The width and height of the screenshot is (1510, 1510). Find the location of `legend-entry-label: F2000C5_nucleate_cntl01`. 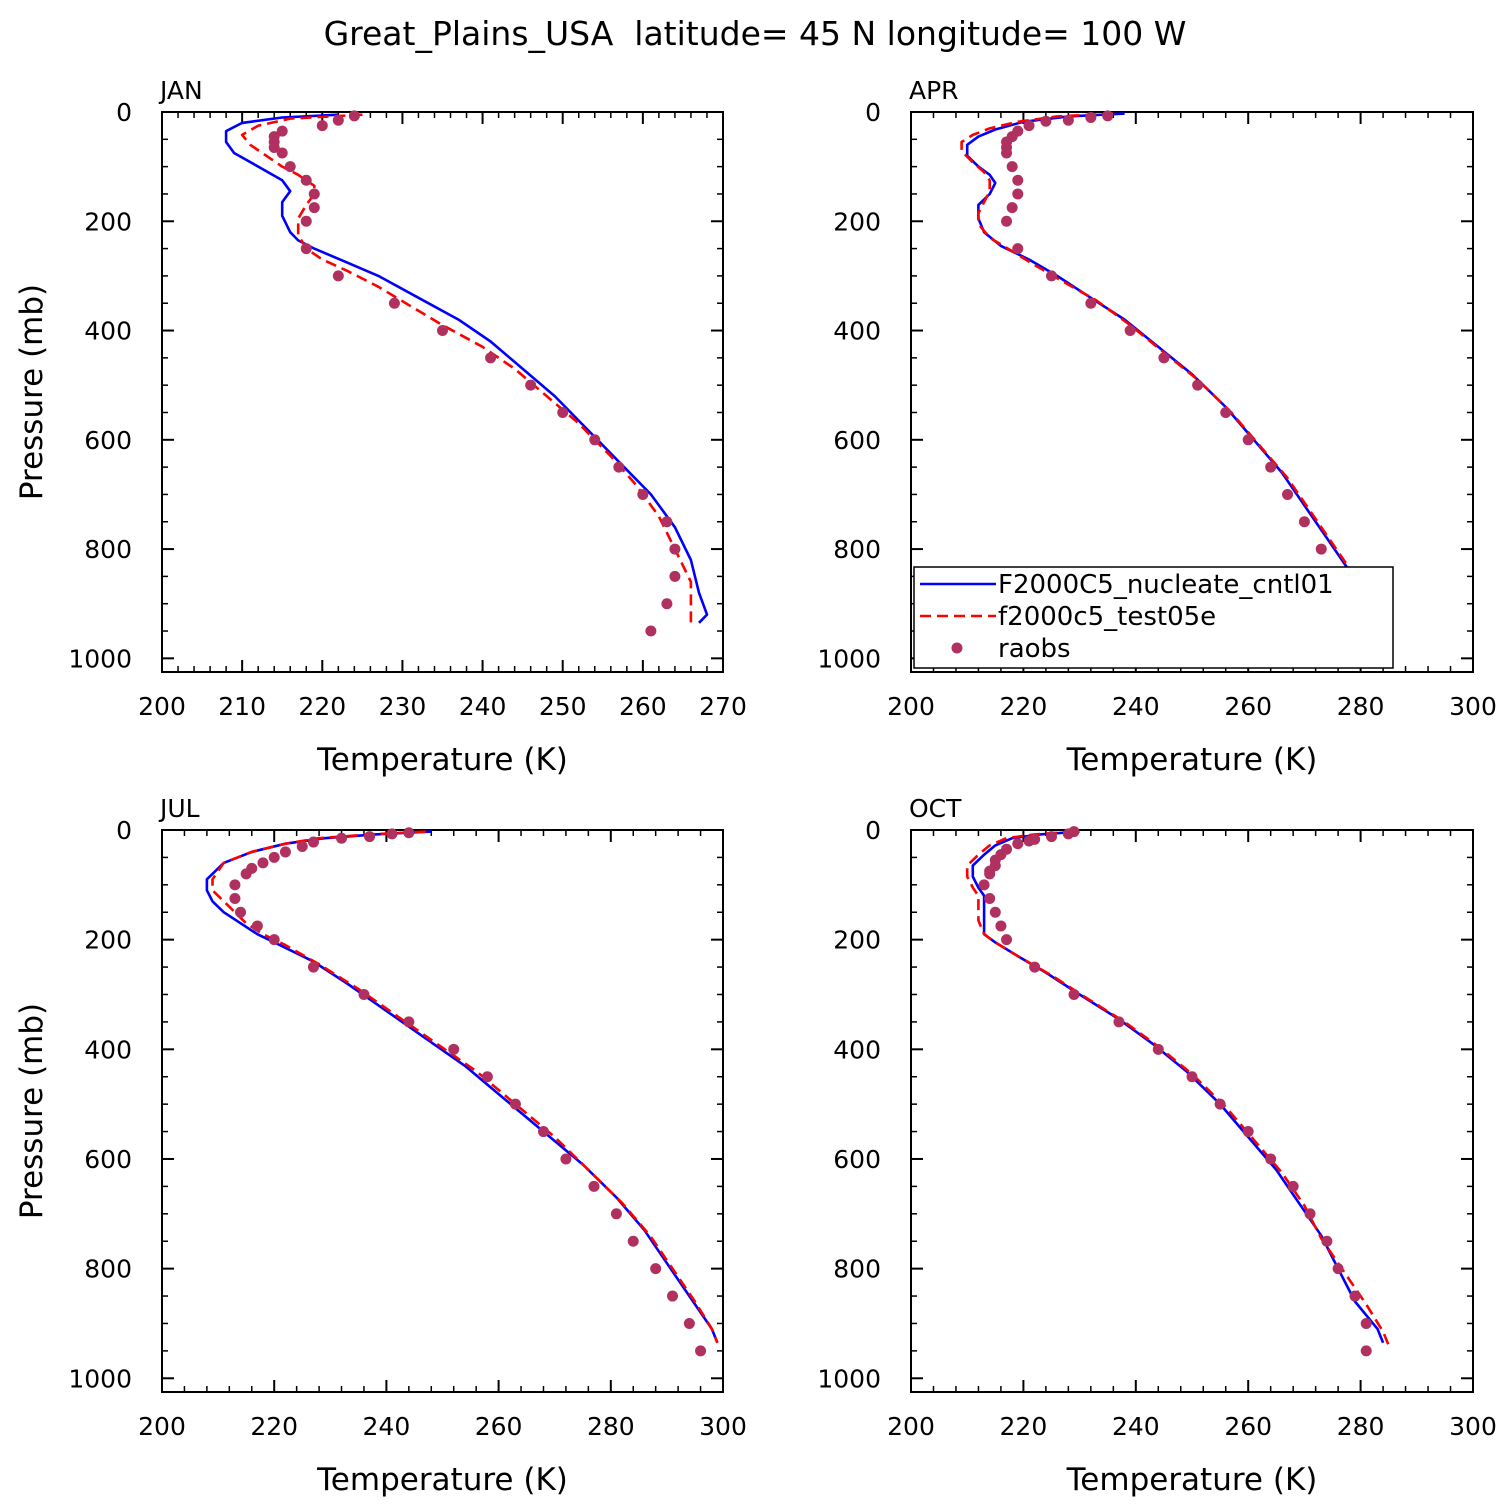

legend-entry-label: F2000C5_nucleate_cntl01 is located at coordinates (1166, 585).